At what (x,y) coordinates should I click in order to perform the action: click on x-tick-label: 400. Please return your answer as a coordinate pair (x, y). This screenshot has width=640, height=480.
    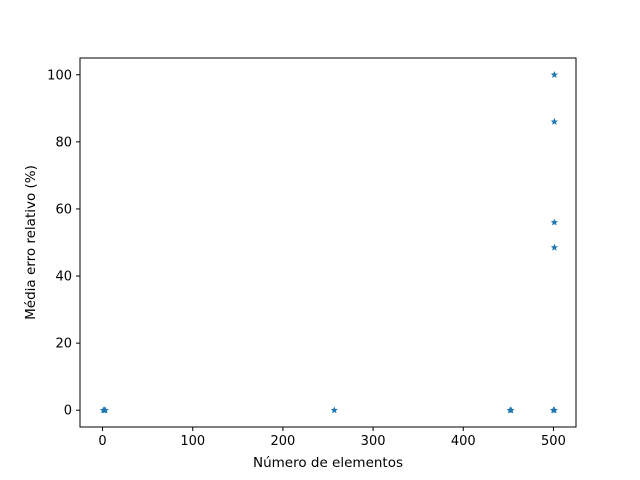
    Looking at the image, I should click on (463, 441).